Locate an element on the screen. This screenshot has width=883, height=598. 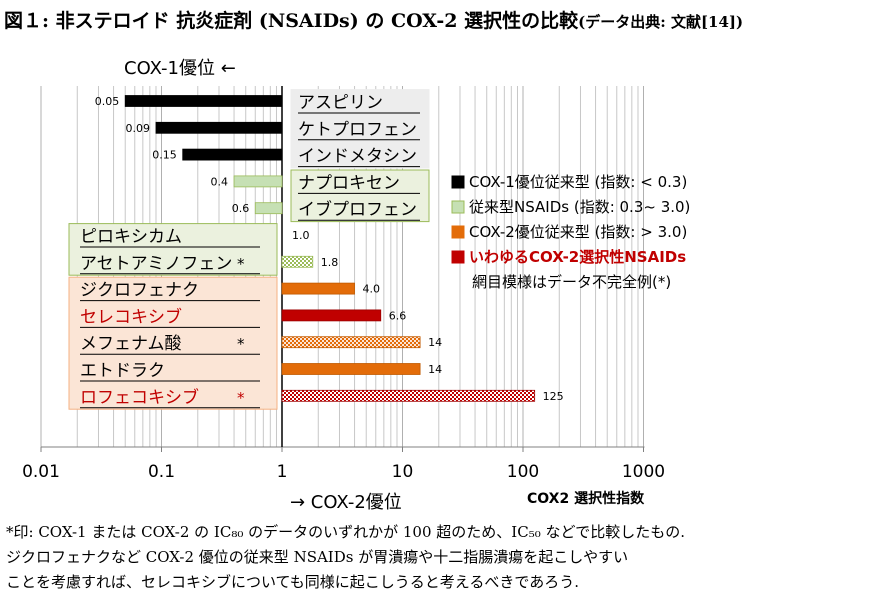
cox2-direction-label: → COX-2優位 is located at coordinates (346, 502).